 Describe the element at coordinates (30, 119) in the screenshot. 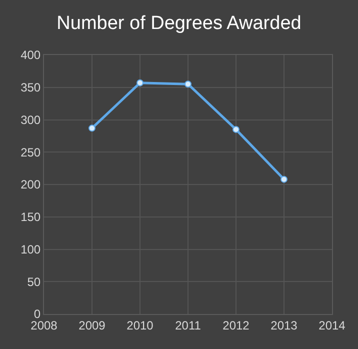

I see `y-tick-label: 300` at that location.